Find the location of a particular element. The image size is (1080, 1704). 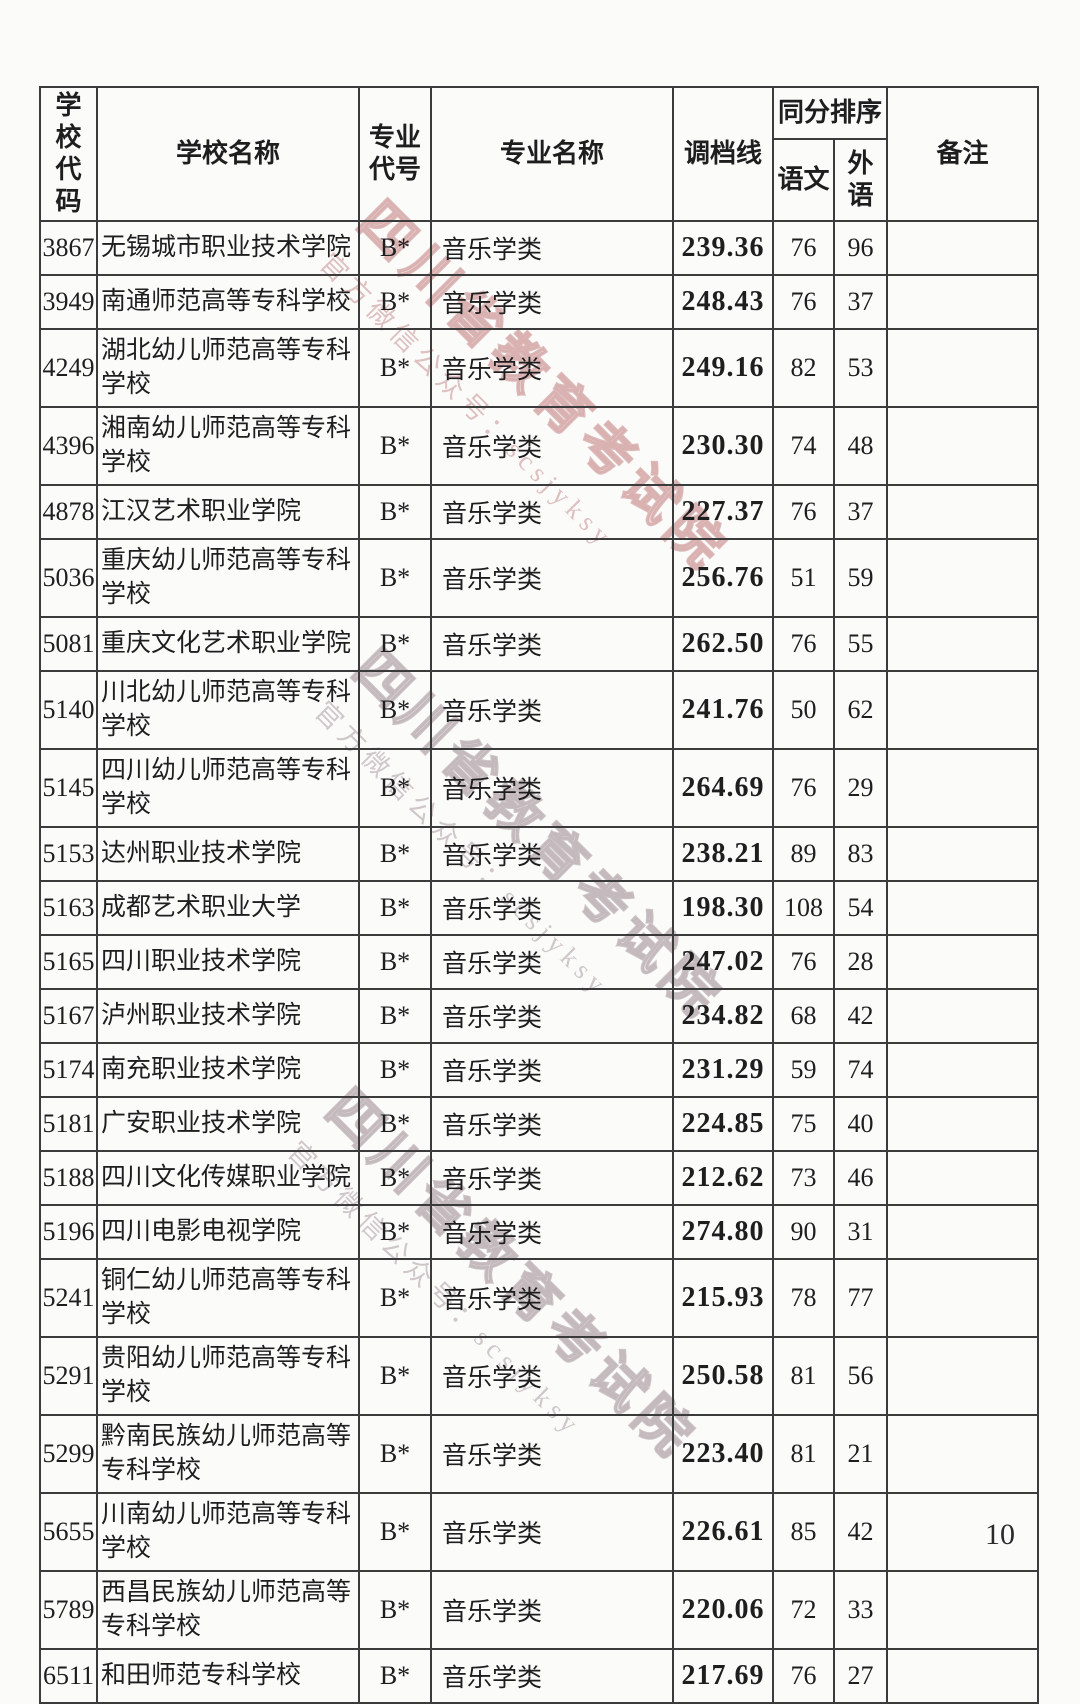

school-code-cell: 5163 is located at coordinates (68, 908).